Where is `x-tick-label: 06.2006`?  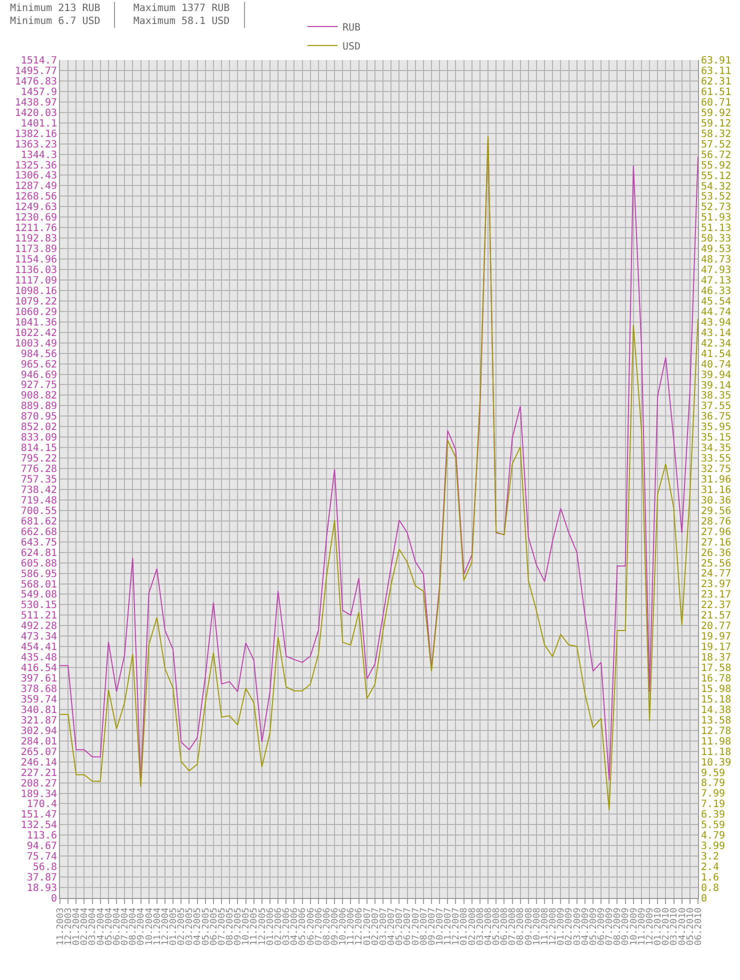
x-tick-label: 06.2006 is located at coordinates (311, 927).